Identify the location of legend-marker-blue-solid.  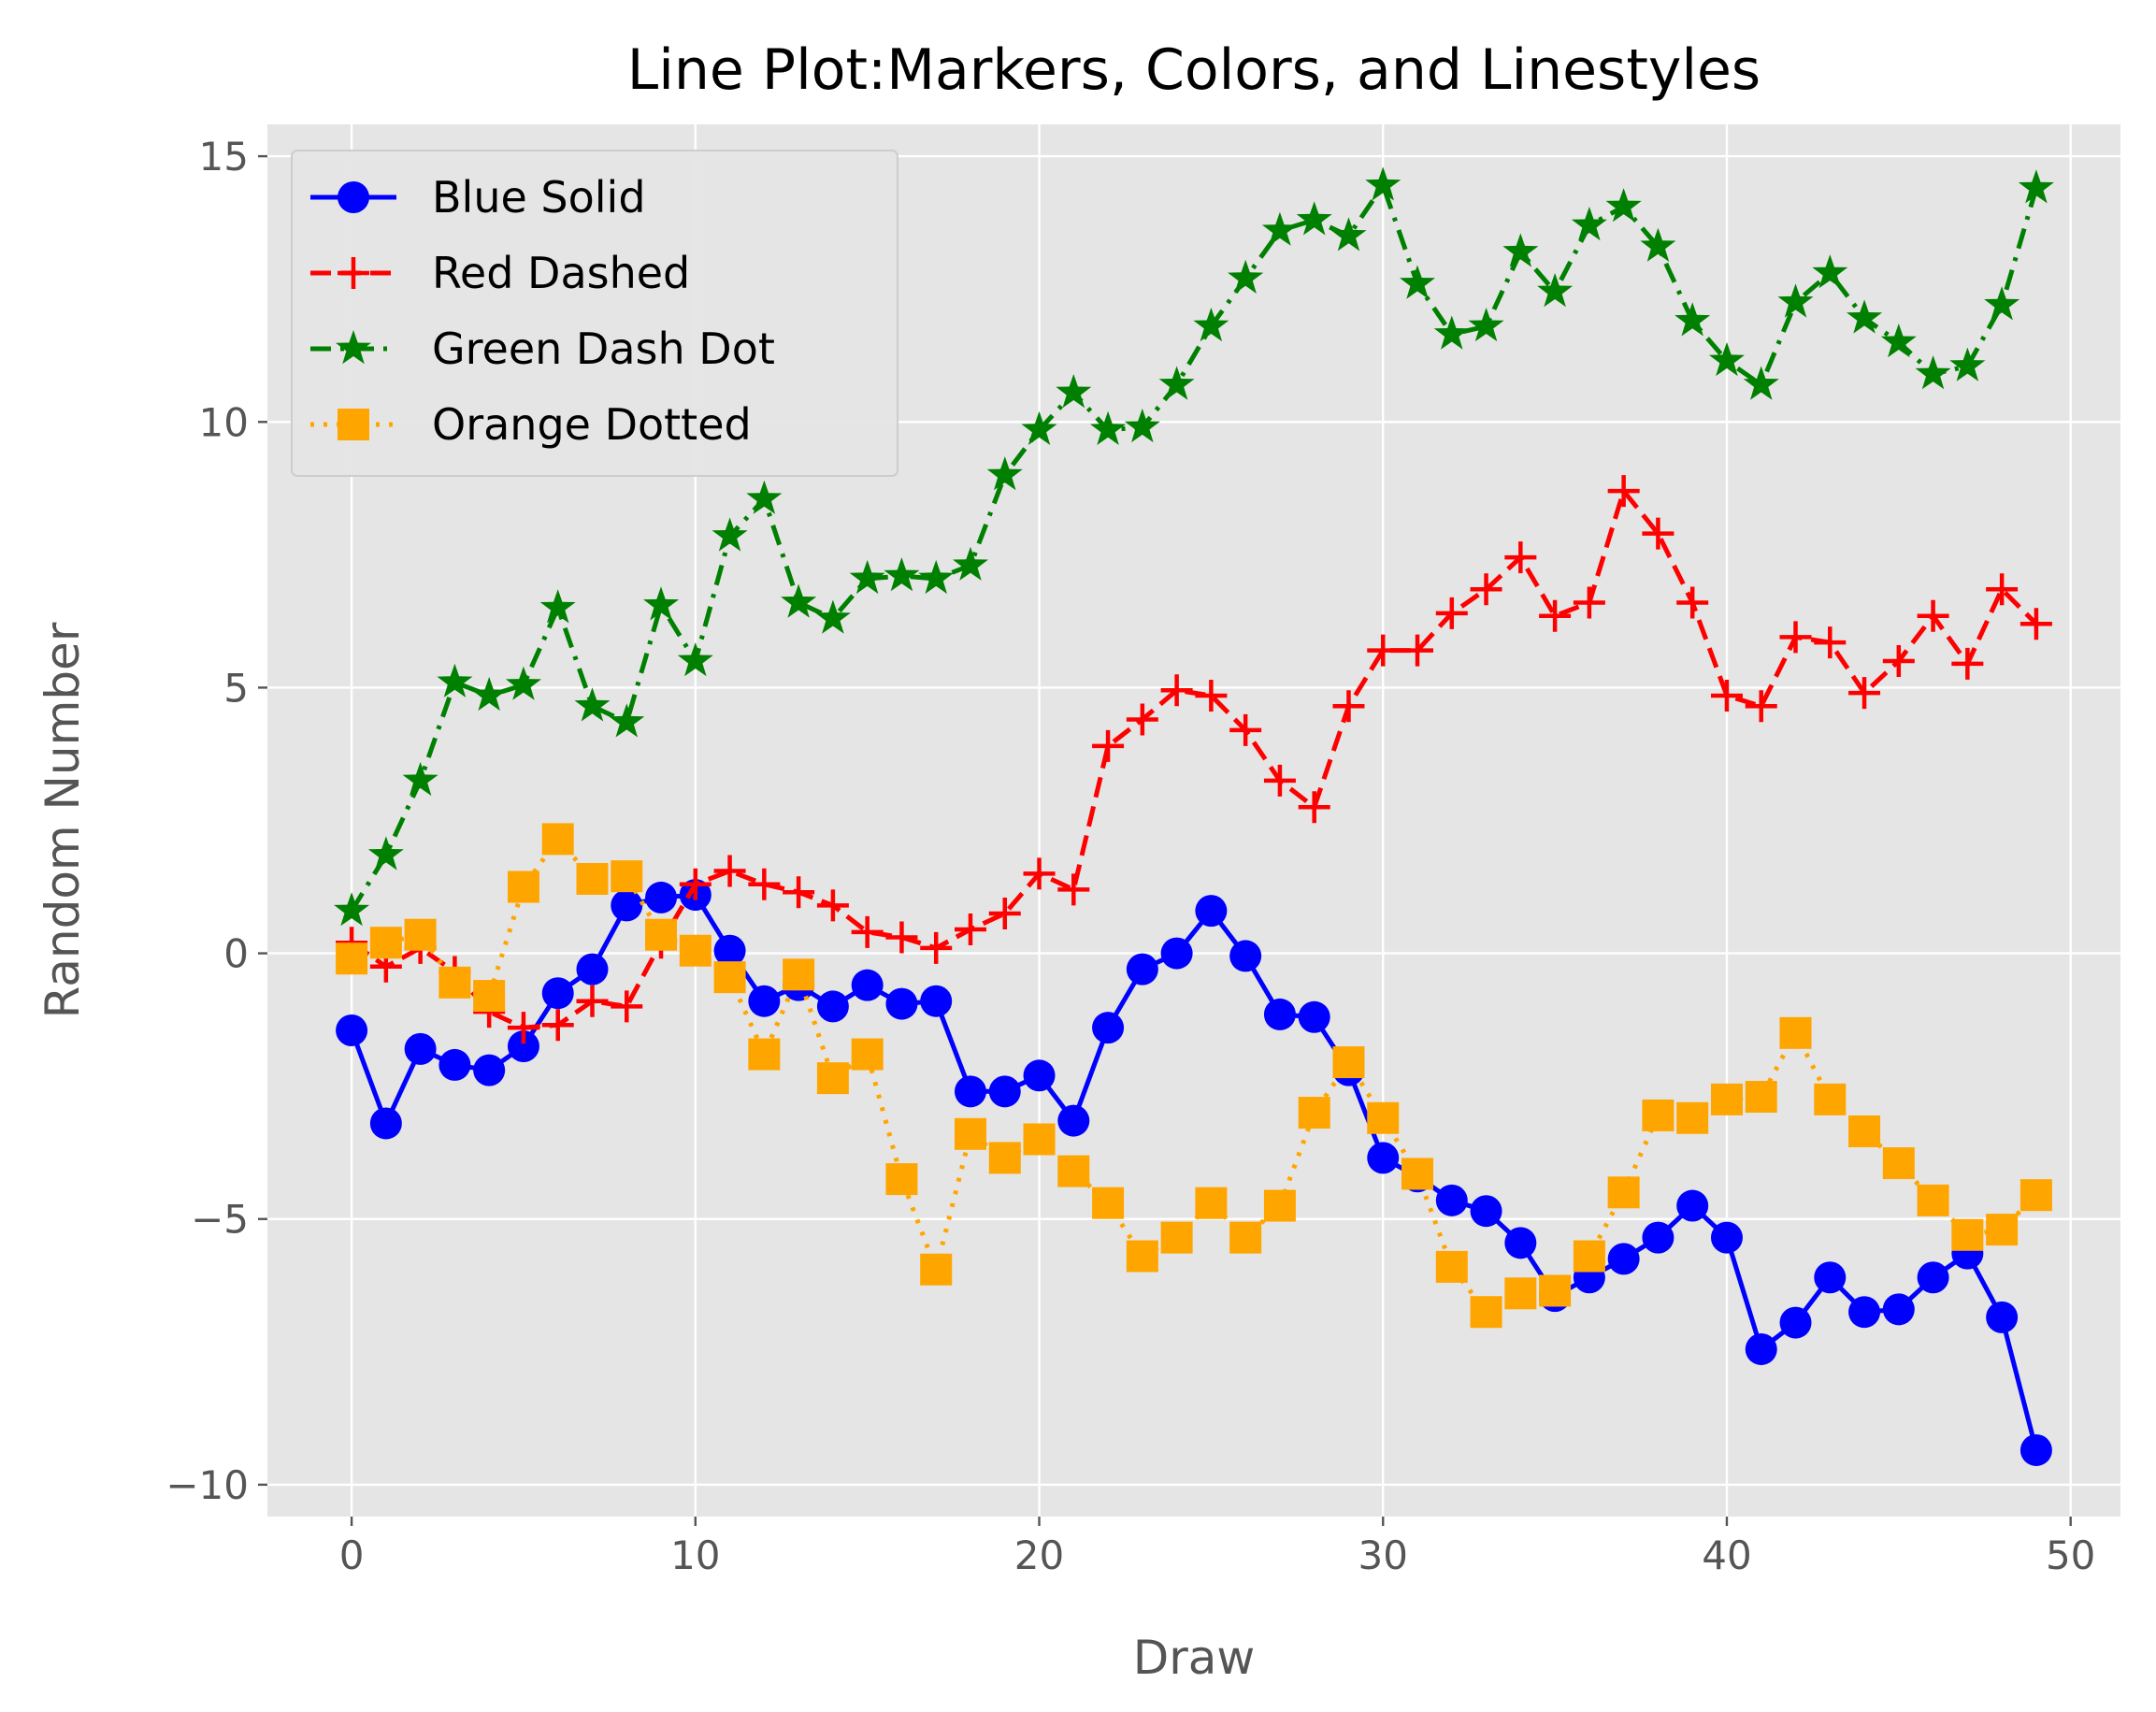
(353, 197).